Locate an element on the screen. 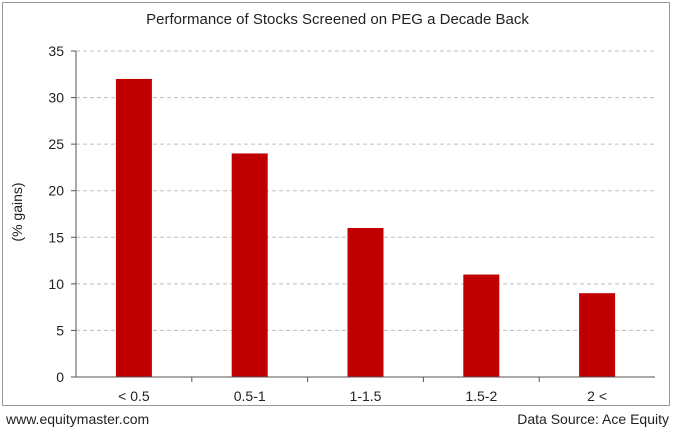 The height and width of the screenshot is (430, 675). x-tick-label: 1.5-2 is located at coordinates (481, 396).